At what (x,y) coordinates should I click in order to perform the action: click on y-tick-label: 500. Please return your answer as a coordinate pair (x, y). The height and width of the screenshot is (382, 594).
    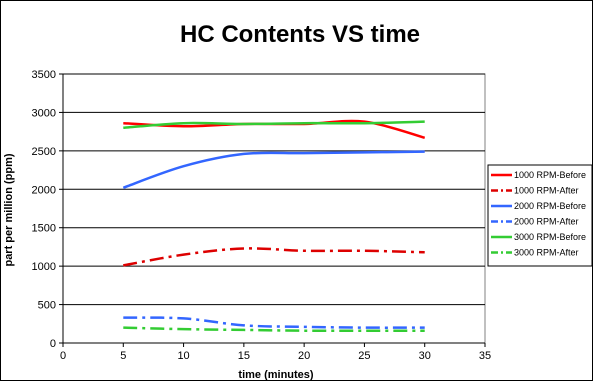
    Looking at the image, I should click on (47, 306).